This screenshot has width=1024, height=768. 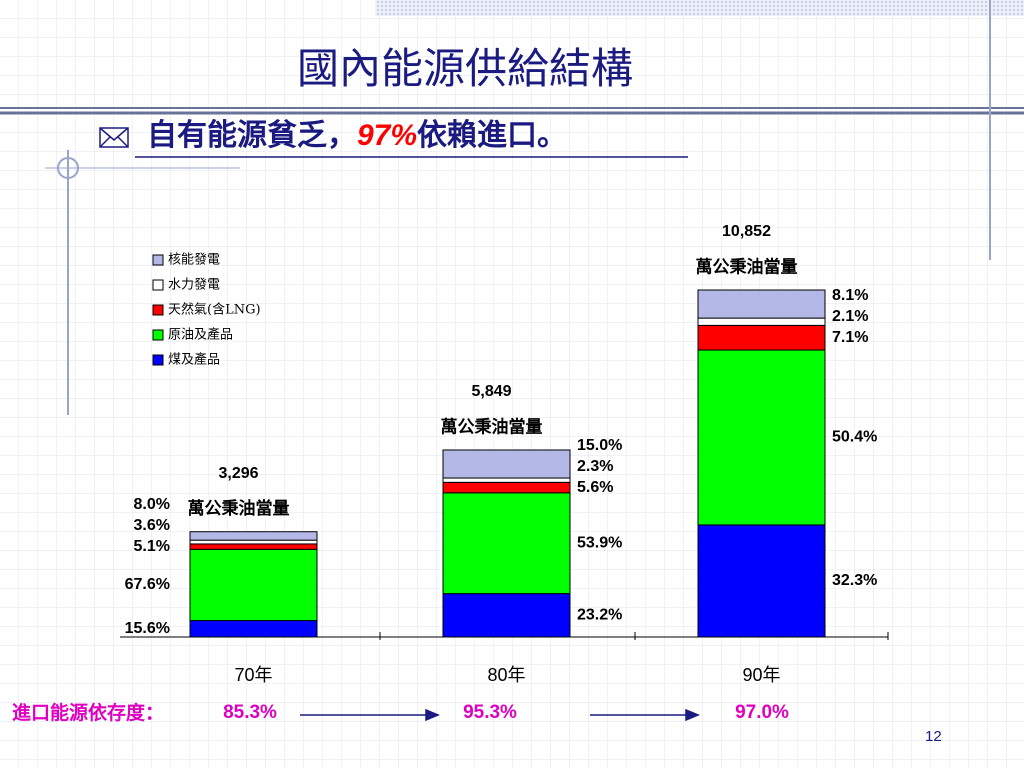 I want to click on bullet-icon, so click(x=114, y=137).